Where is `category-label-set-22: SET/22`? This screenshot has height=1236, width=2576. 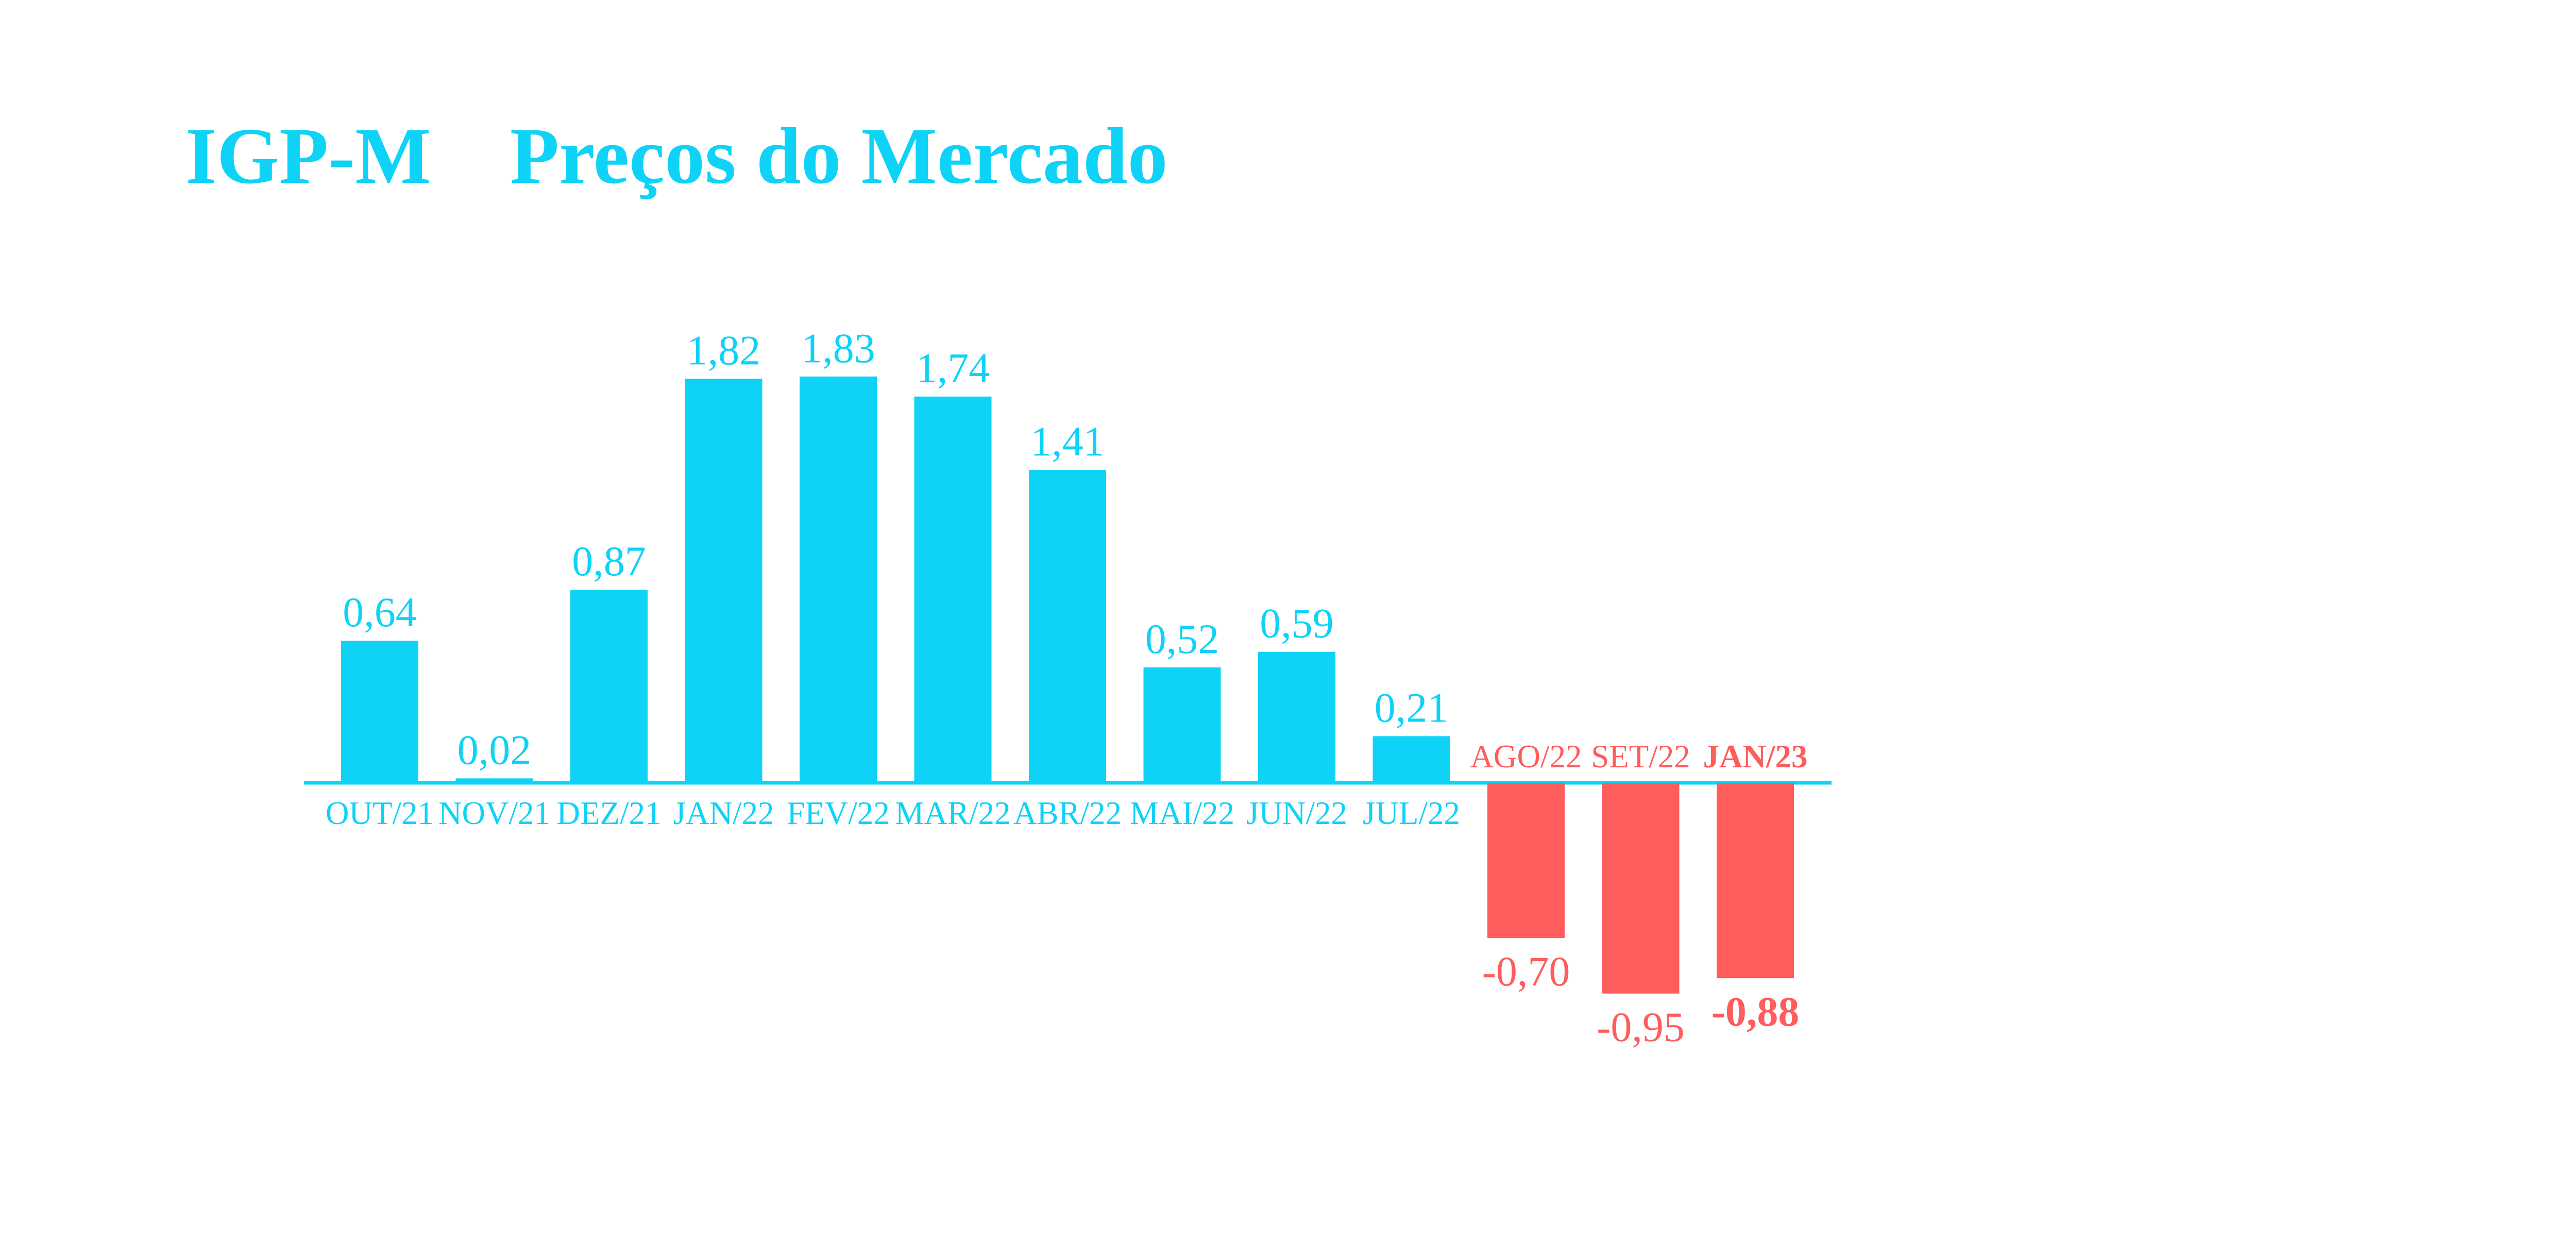 category-label-set-22: SET/22 is located at coordinates (1640, 757).